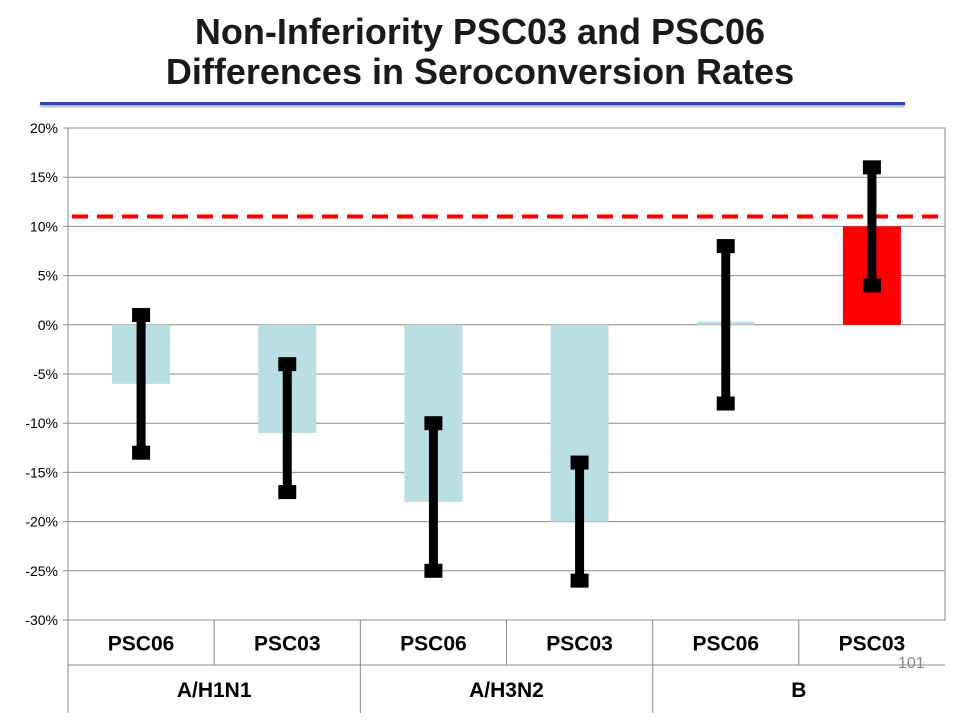 The width and height of the screenshot is (960, 720). What do you see at coordinates (48, 325) in the screenshot?
I see `y-tick-label: 0%` at bounding box center [48, 325].